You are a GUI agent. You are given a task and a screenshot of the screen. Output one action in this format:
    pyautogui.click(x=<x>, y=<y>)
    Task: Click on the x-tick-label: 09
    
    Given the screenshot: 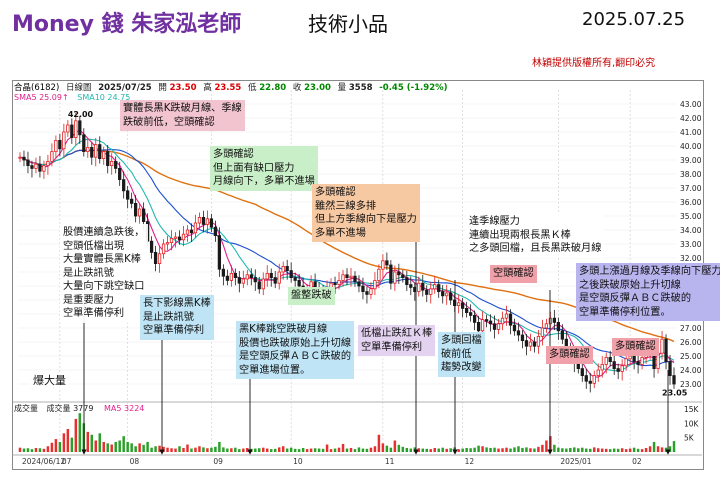 What is the action you would take?
    pyautogui.click(x=218, y=461)
    